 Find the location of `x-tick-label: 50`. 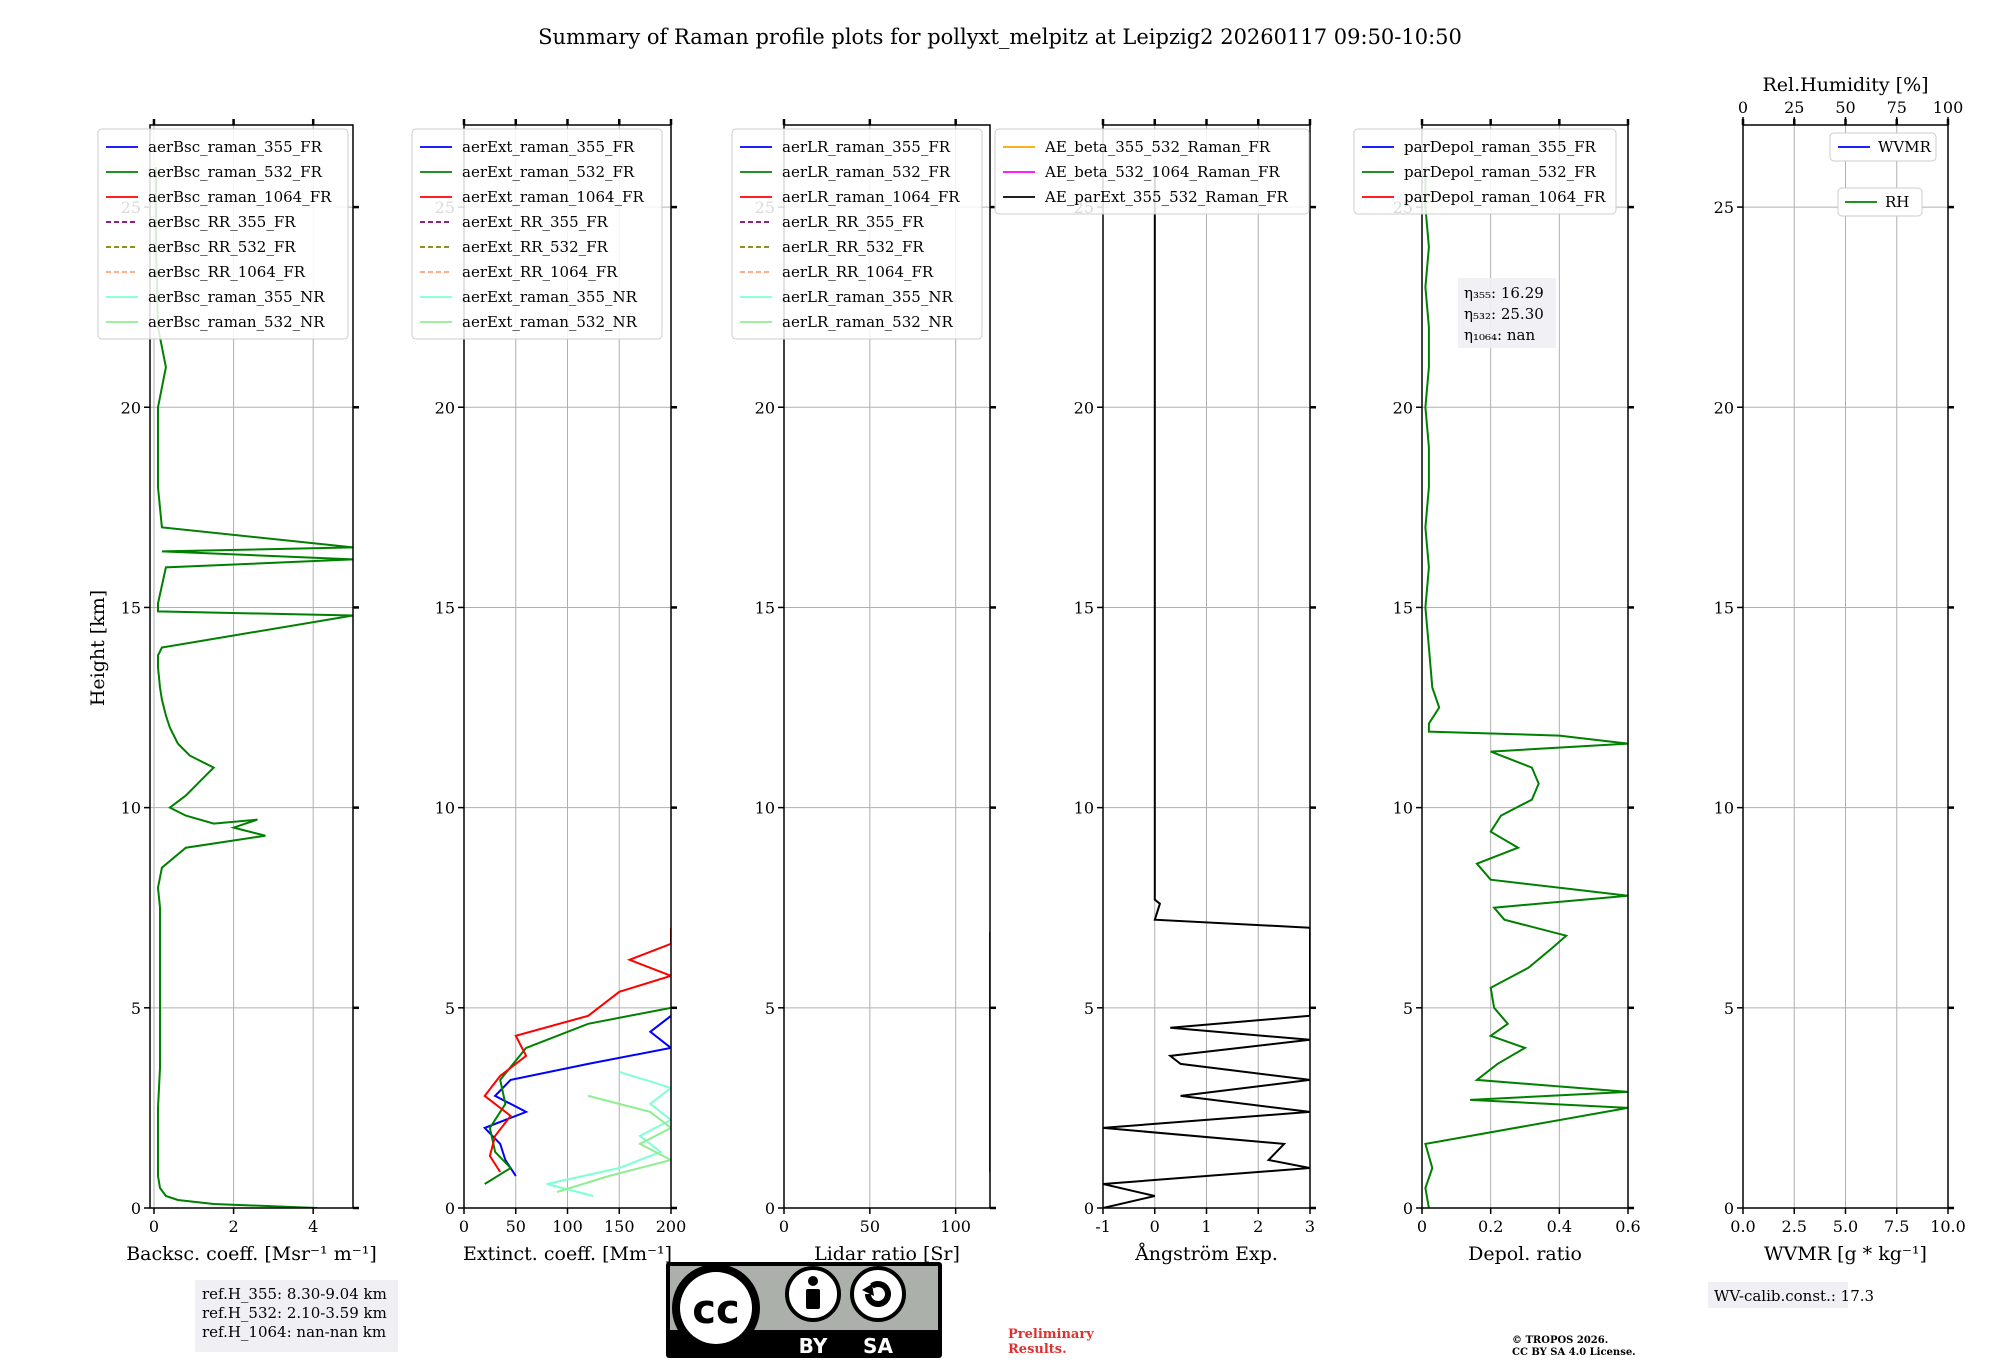

x-tick-label: 50 is located at coordinates (870, 1226).